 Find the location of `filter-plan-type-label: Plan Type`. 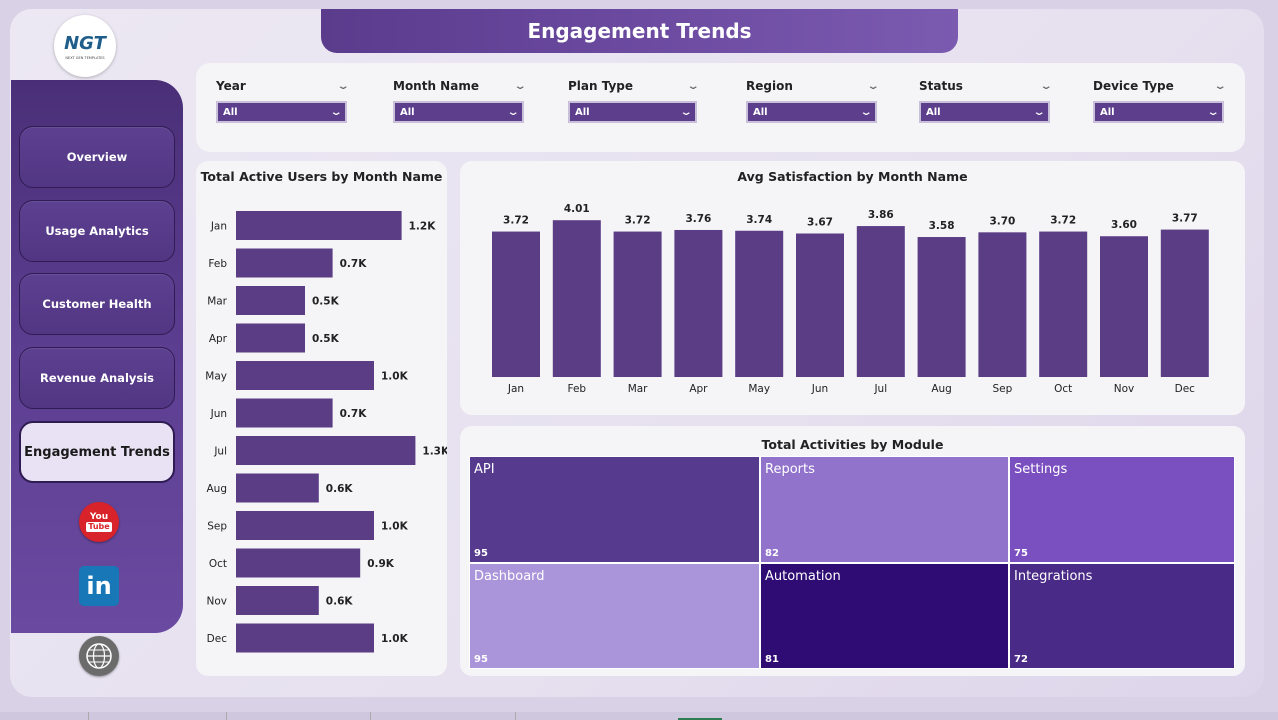

filter-plan-type-label: Plan Type is located at coordinates (601, 86).